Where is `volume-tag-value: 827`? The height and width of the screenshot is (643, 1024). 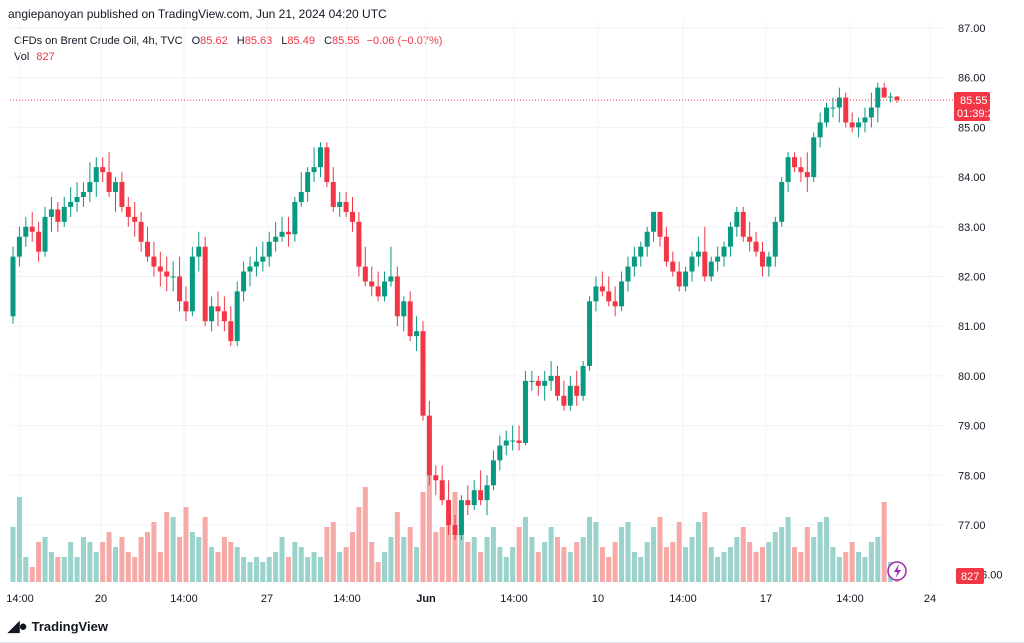 volume-tag-value: 827 is located at coordinates (970, 577).